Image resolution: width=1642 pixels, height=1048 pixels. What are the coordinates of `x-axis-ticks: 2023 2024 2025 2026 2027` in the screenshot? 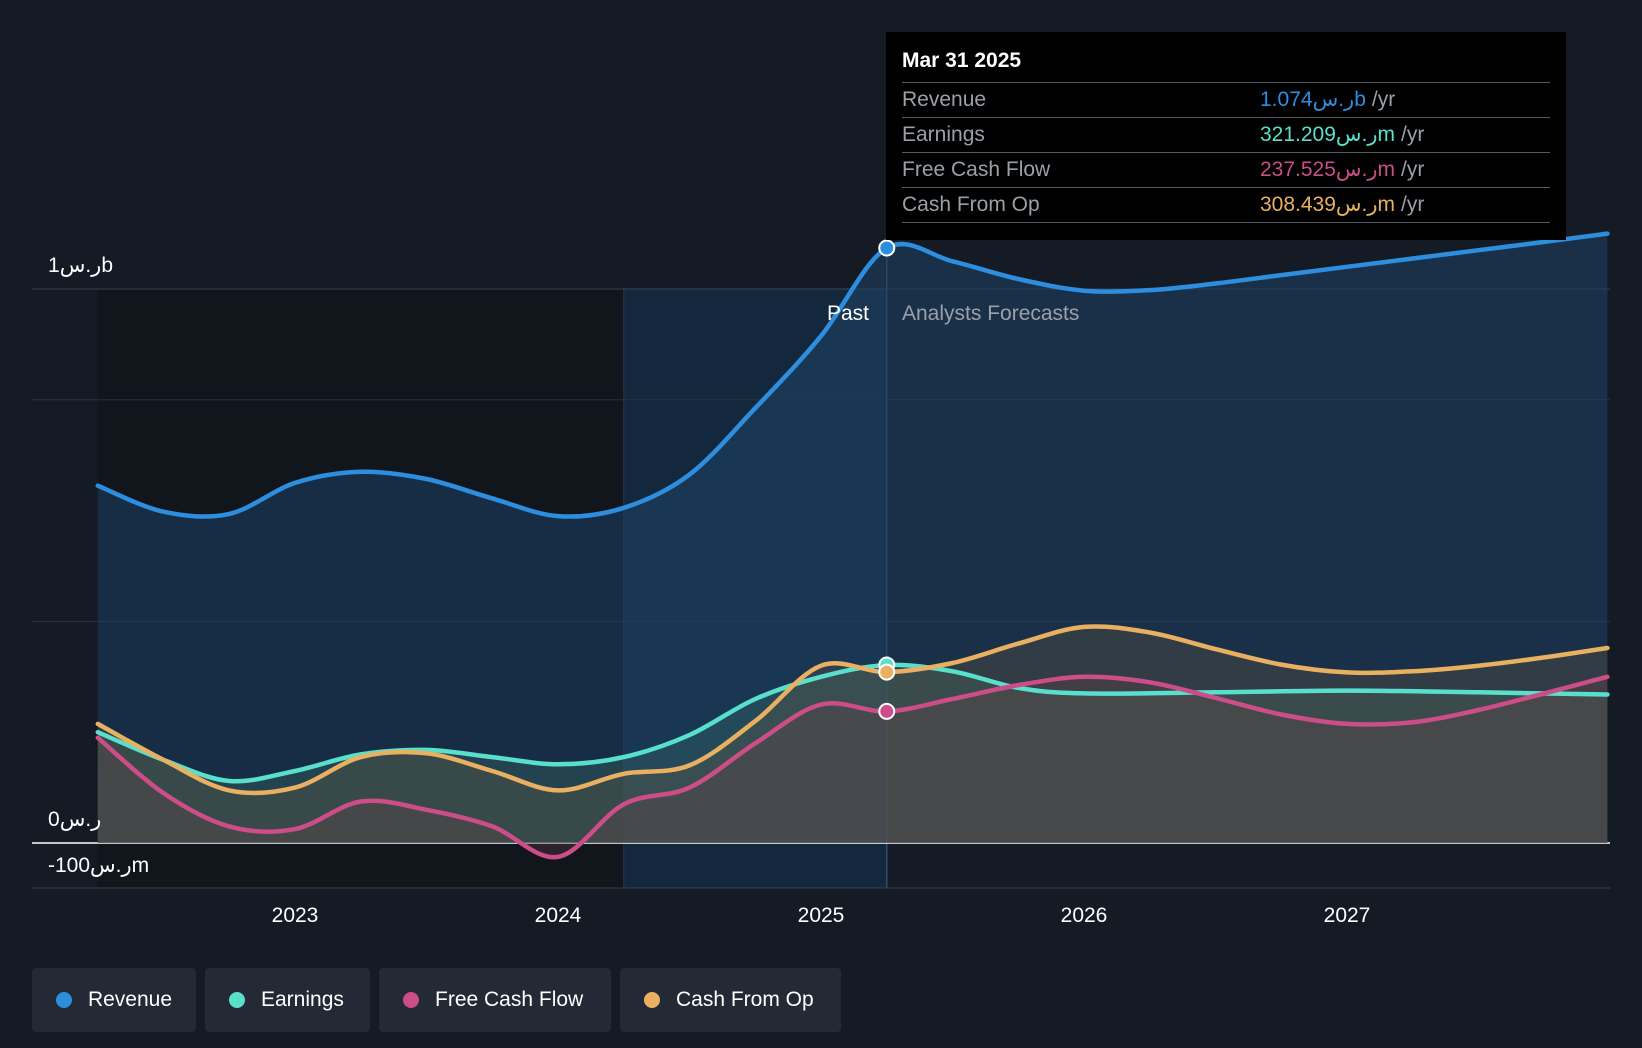 It's located at (821, 915).